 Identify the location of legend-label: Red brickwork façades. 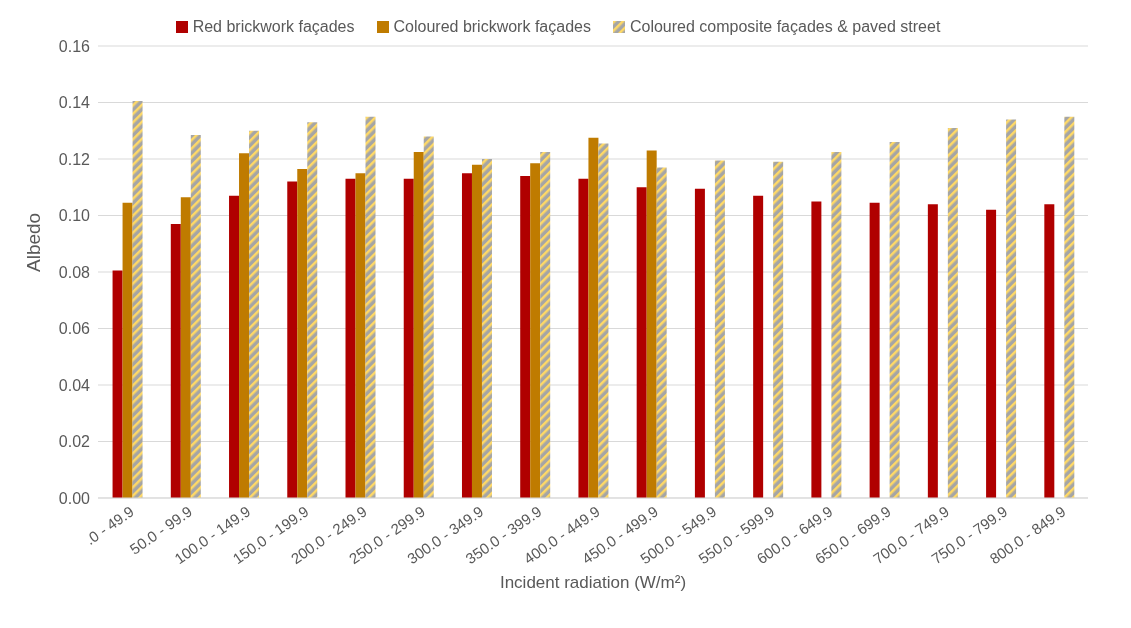
(273, 27).